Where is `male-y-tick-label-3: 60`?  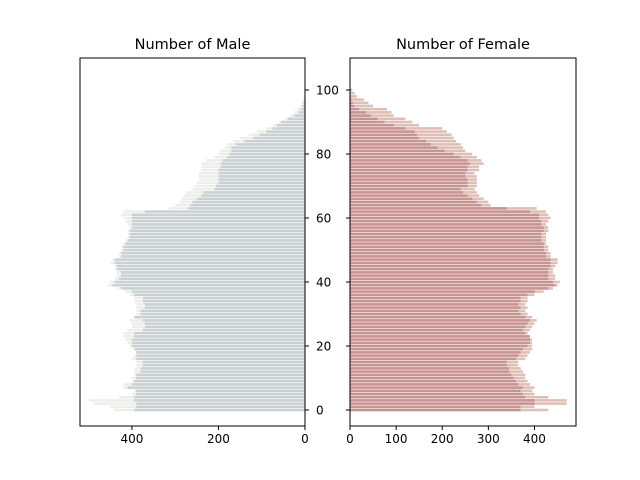
male-y-tick-label-3: 60 is located at coordinates (323, 219).